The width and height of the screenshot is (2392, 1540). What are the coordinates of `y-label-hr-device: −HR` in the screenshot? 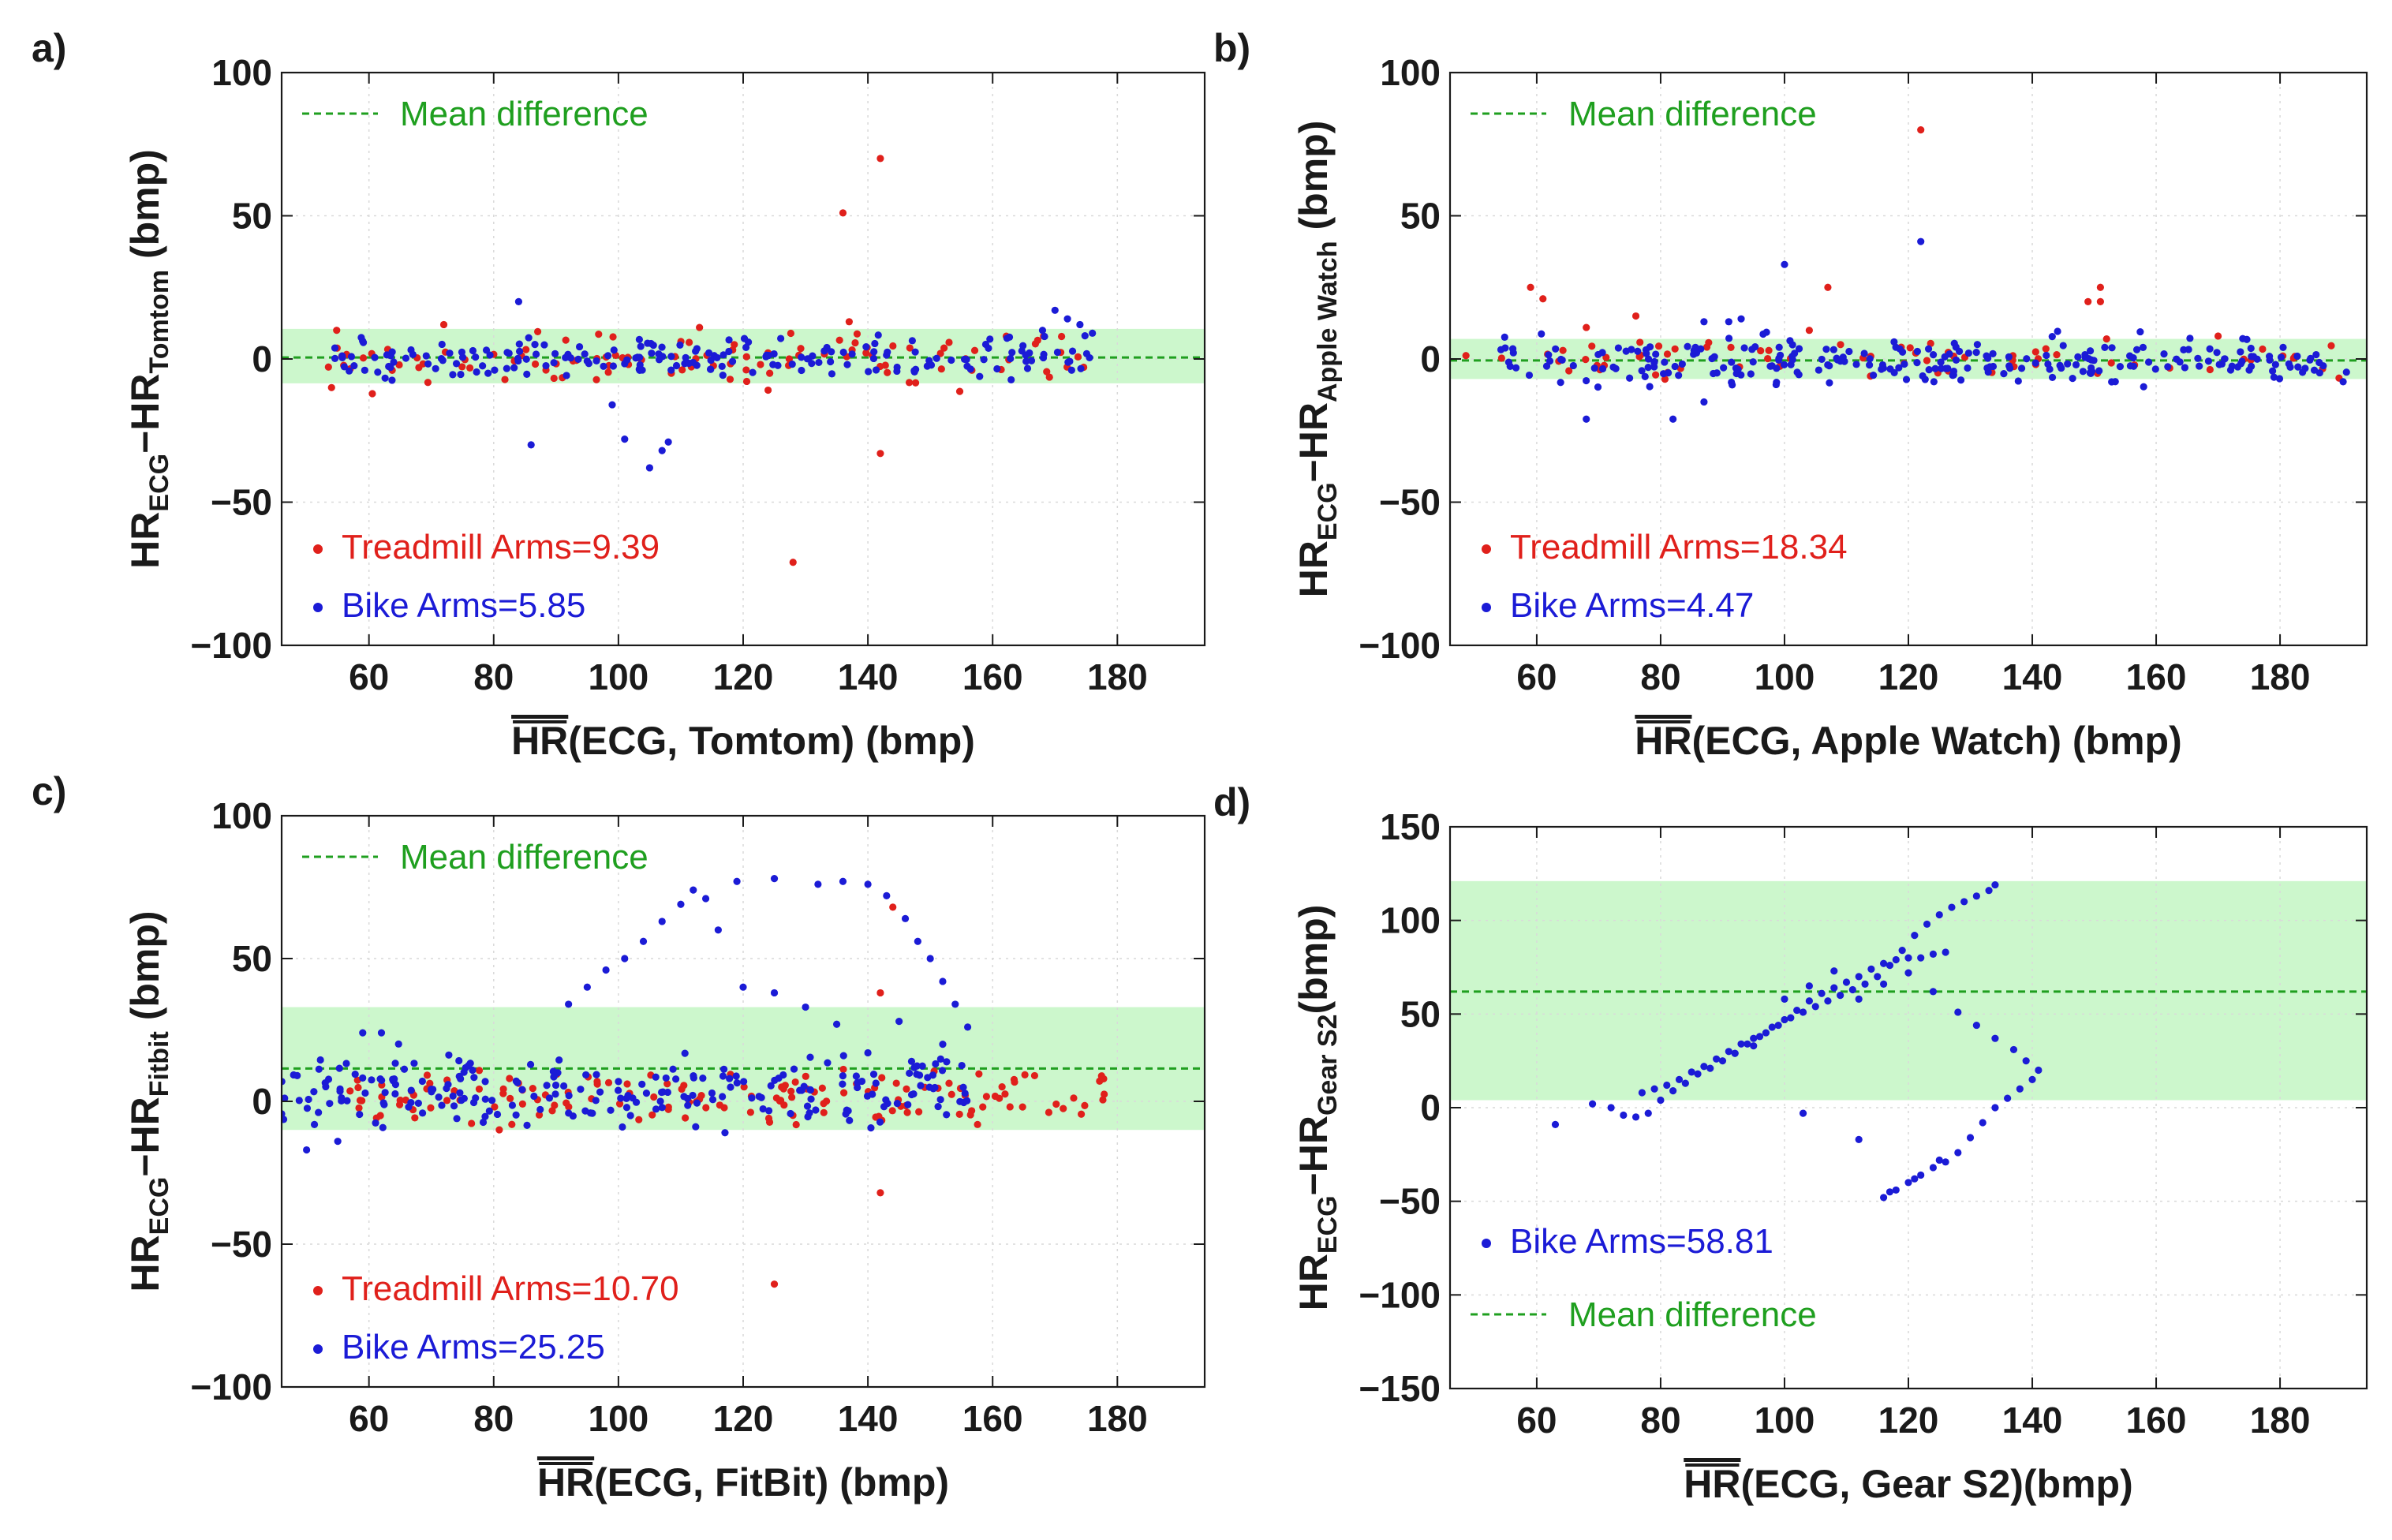 It's located at (1314, 1155).